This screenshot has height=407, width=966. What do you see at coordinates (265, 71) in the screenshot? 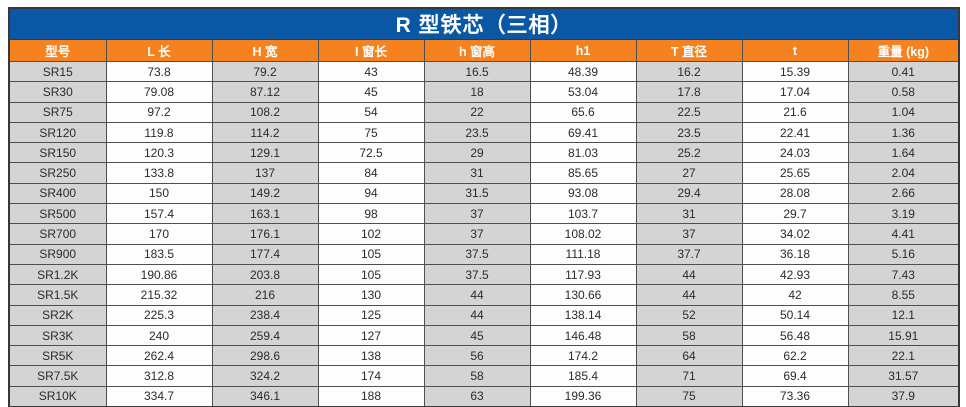
I see `value-cell: 79.2` at bounding box center [265, 71].